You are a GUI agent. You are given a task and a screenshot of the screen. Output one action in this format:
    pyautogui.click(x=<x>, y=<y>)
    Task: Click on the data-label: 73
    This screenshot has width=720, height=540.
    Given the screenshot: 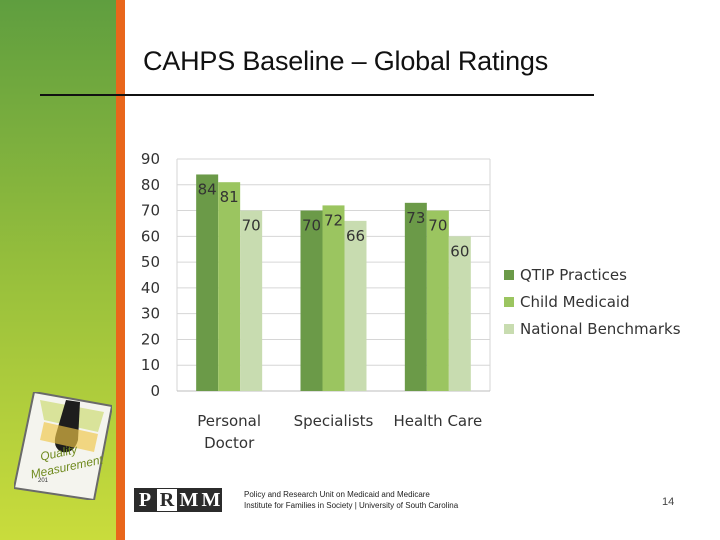 What is the action you would take?
    pyautogui.click(x=415, y=218)
    